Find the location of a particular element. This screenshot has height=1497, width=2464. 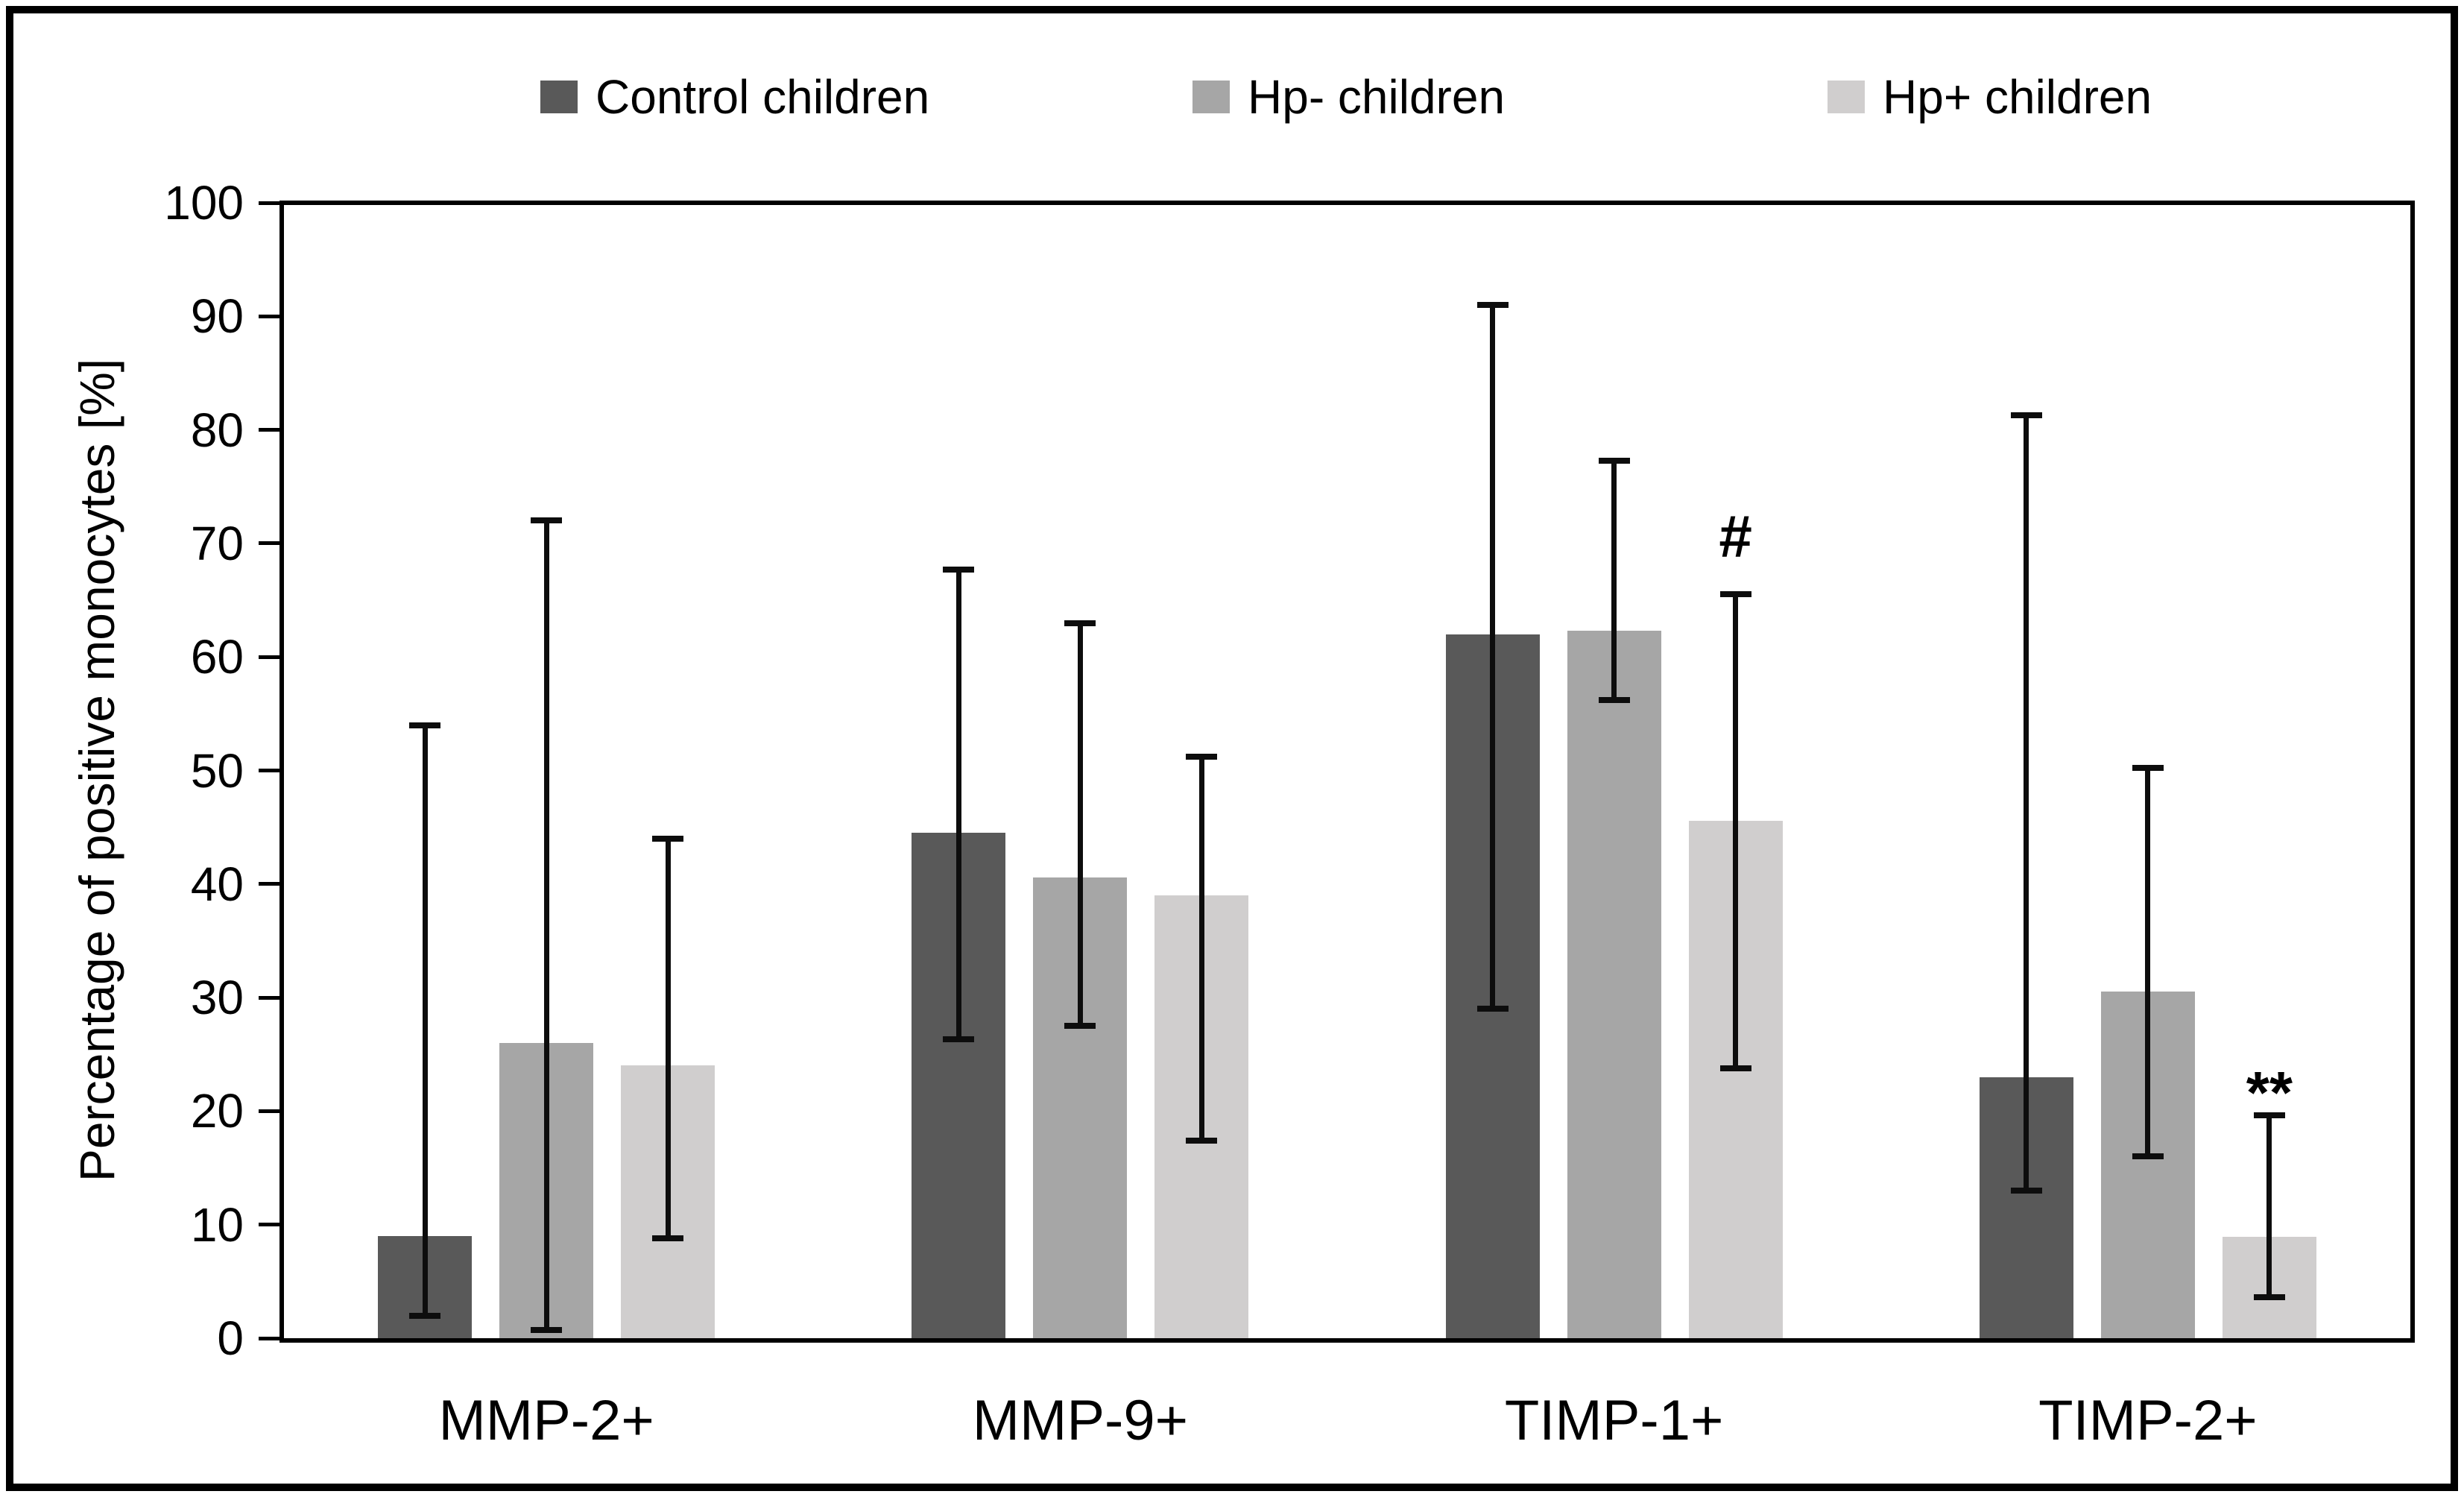

y-tick-label: 30 is located at coordinates (217, 998).